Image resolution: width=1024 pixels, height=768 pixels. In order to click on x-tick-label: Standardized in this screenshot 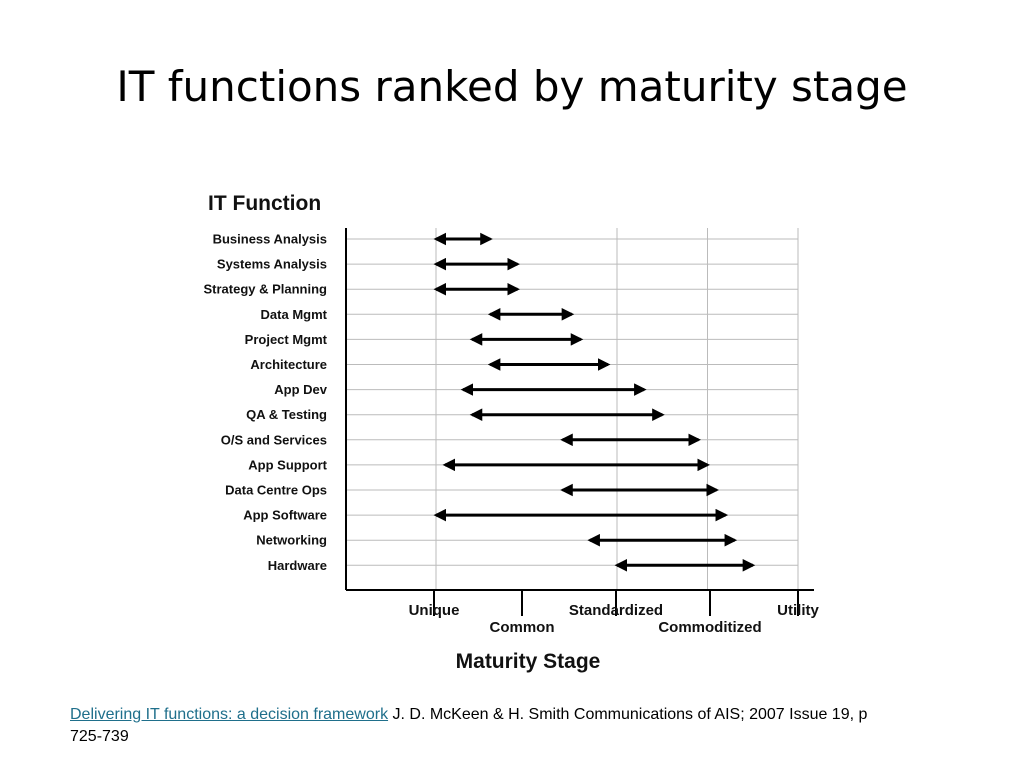, I will do `click(616, 610)`.